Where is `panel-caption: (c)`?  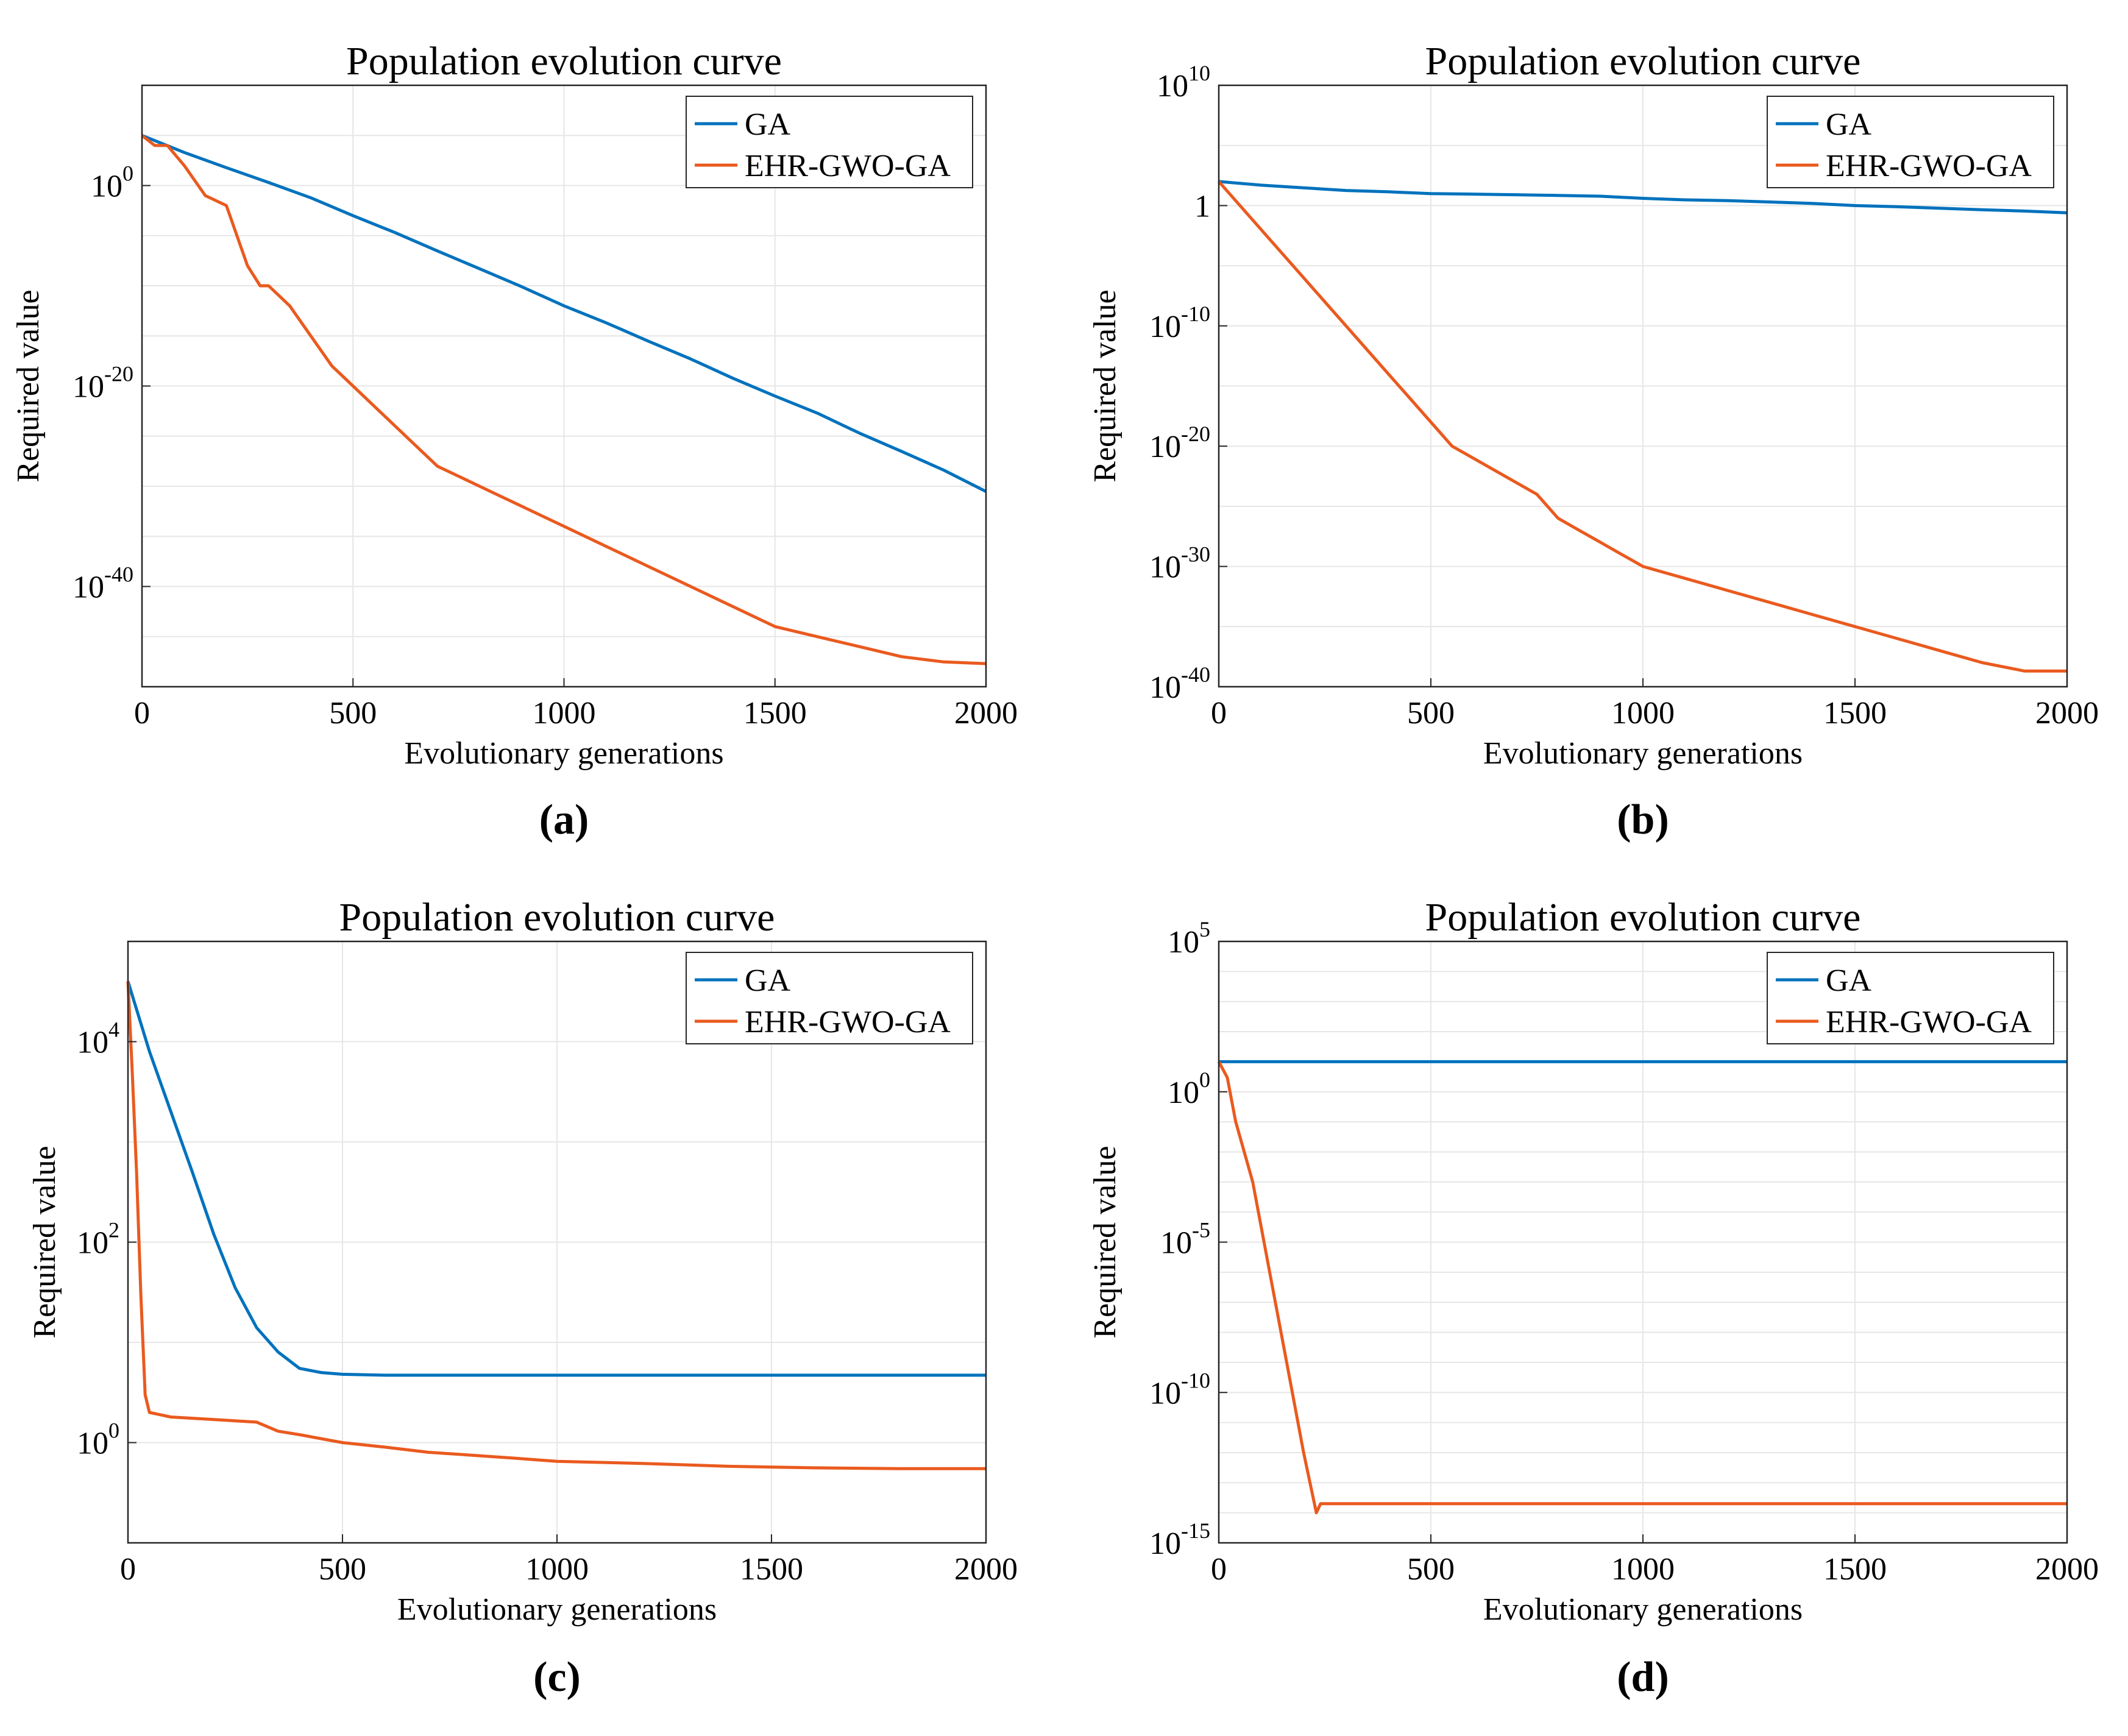 panel-caption: (c) is located at coordinates (557, 1678).